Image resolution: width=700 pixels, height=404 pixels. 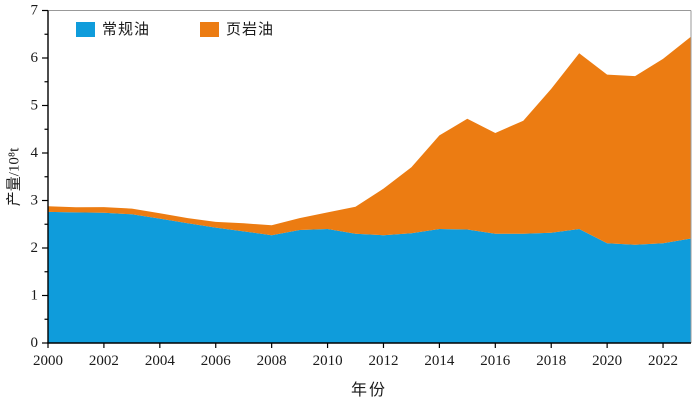 I want to click on tick-label: 2004, so click(x=160, y=361).